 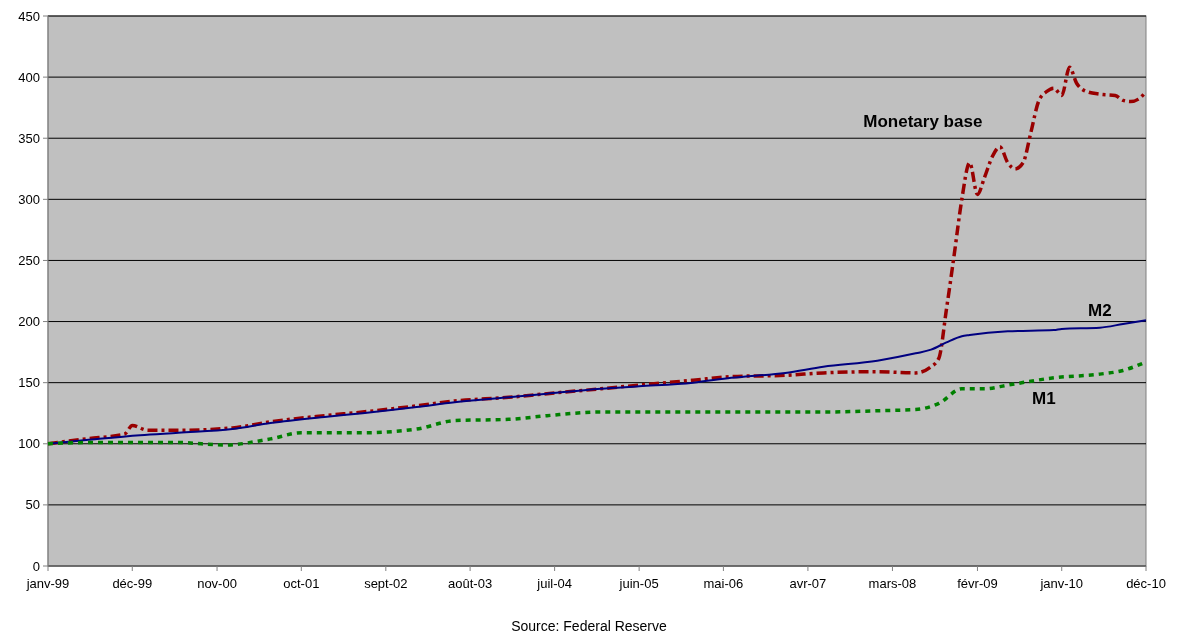 What do you see at coordinates (923, 121) in the screenshot?
I see `series-label: Monetary base` at bounding box center [923, 121].